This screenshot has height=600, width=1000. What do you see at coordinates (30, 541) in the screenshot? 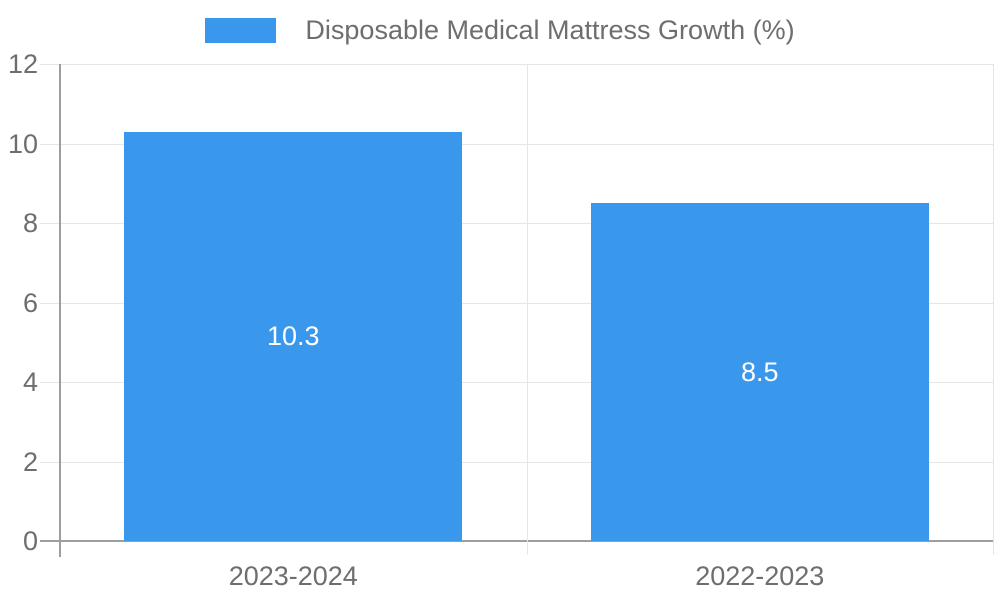
I see `y-axis-tick-label: 0` at bounding box center [30, 541].